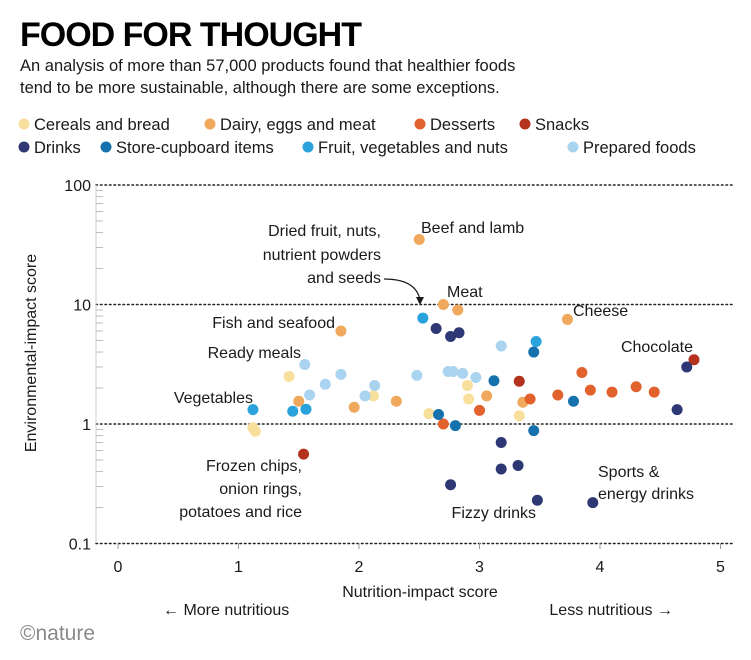  Describe the element at coordinates (494, 513) in the screenshot. I see `annotation-13: Fizzy drinks` at that location.